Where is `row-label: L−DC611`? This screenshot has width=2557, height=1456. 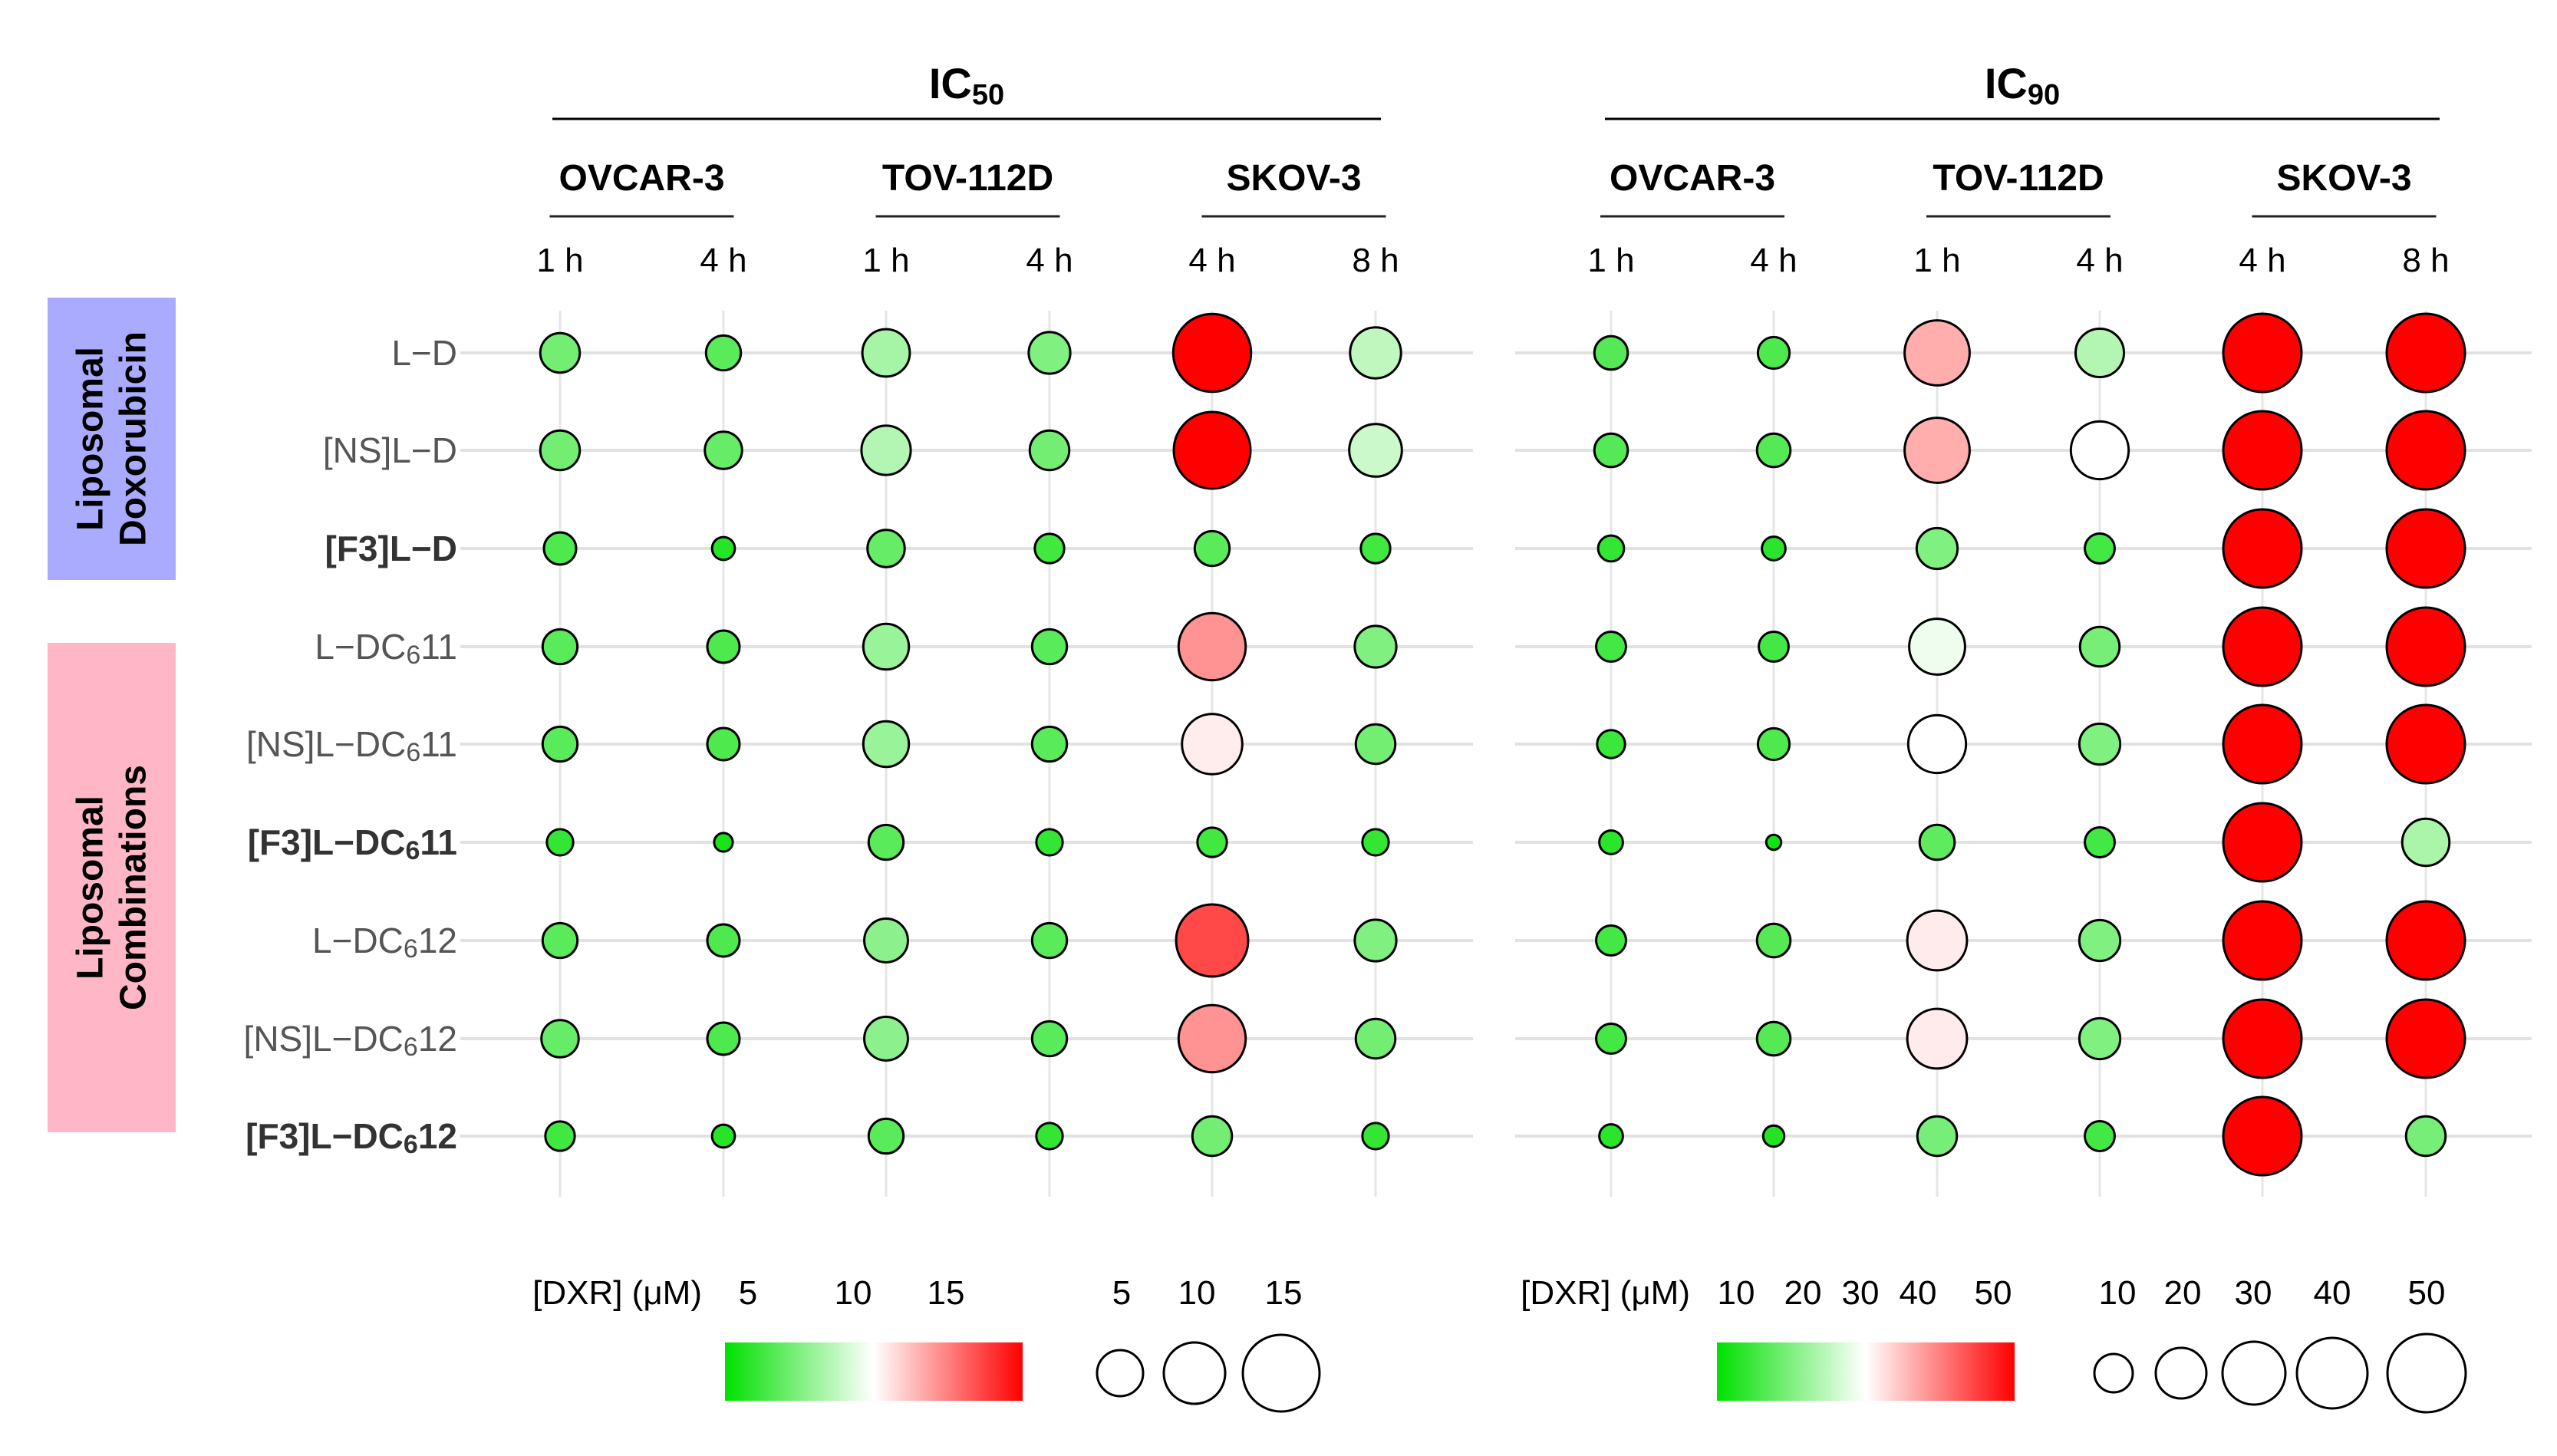 row-label: L−DC611 is located at coordinates (386, 648).